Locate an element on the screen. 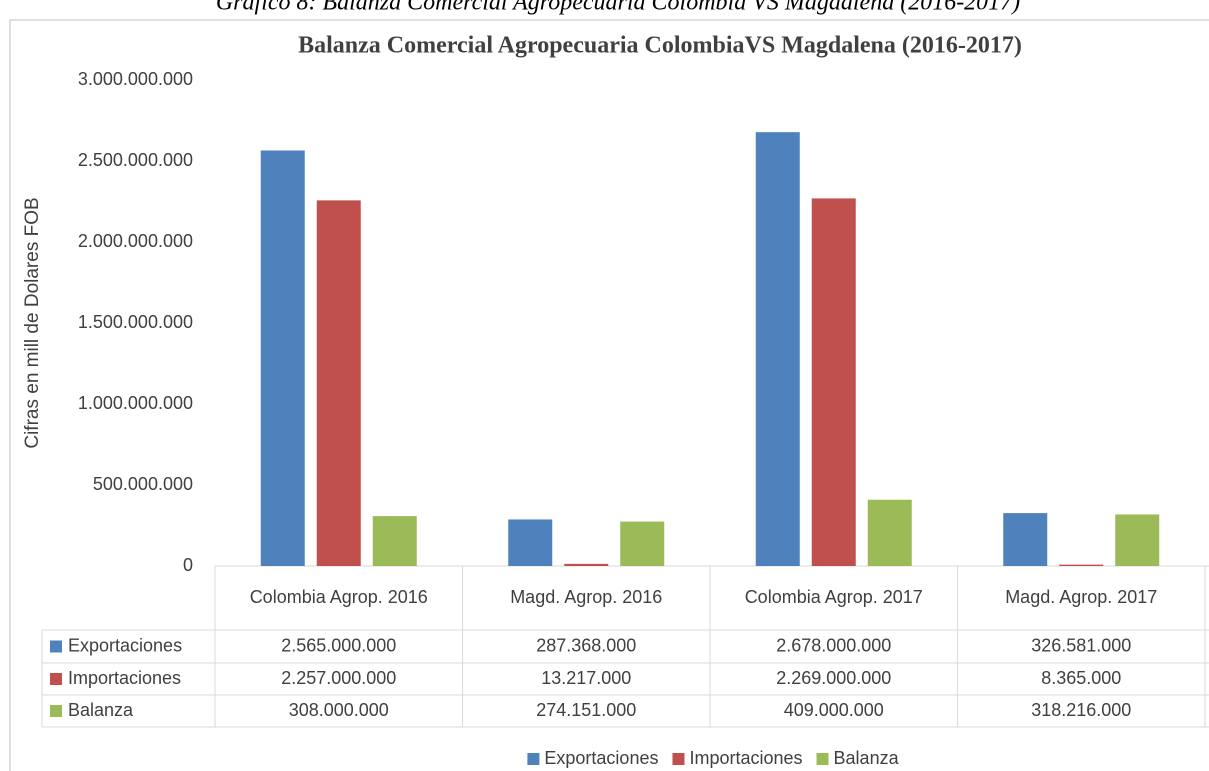 The width and height of the screenshot is (1209, 771). x-tick-label: Colombia Agrop. 2016 is located at coordinates (338, 597).